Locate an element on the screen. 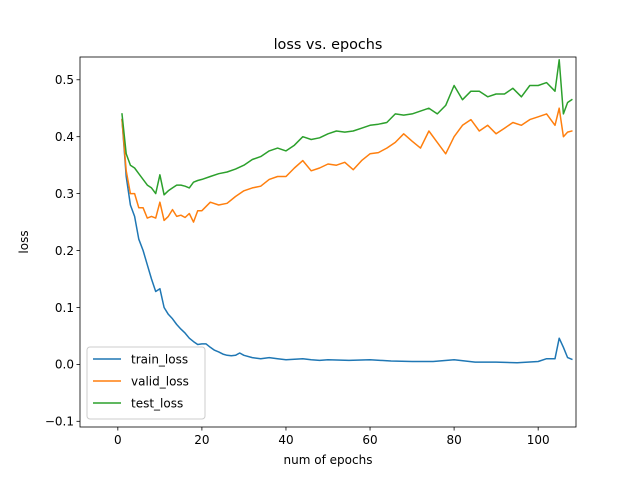 The image size is (640, 480). x-tick-label: 20 is located at coordinates (201, 440).